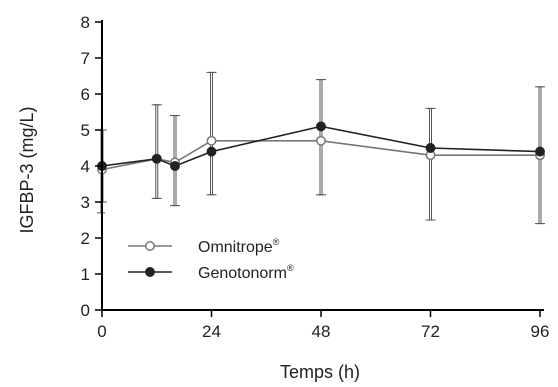 The width and height of the screenshot is (558, 387). Describe the element at coordinates (85, 166) in the screenshot. I see `y-tick-label: 4` at that location.